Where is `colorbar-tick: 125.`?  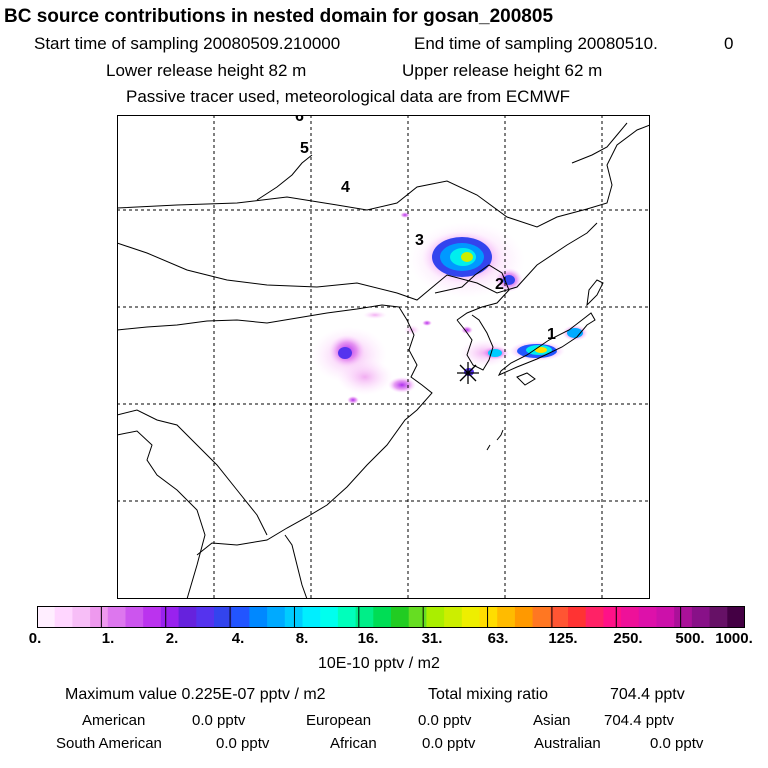
colorbar-tick: 125. is located at coordinates (563, 638).